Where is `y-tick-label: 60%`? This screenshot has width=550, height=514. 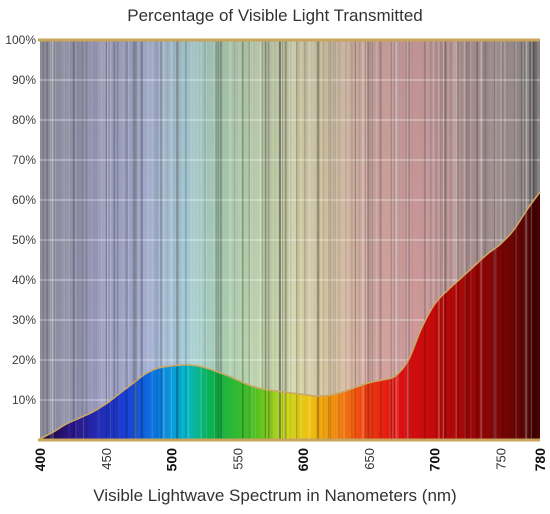 y-tick-label: 60% is located at coordinates (24, 200).